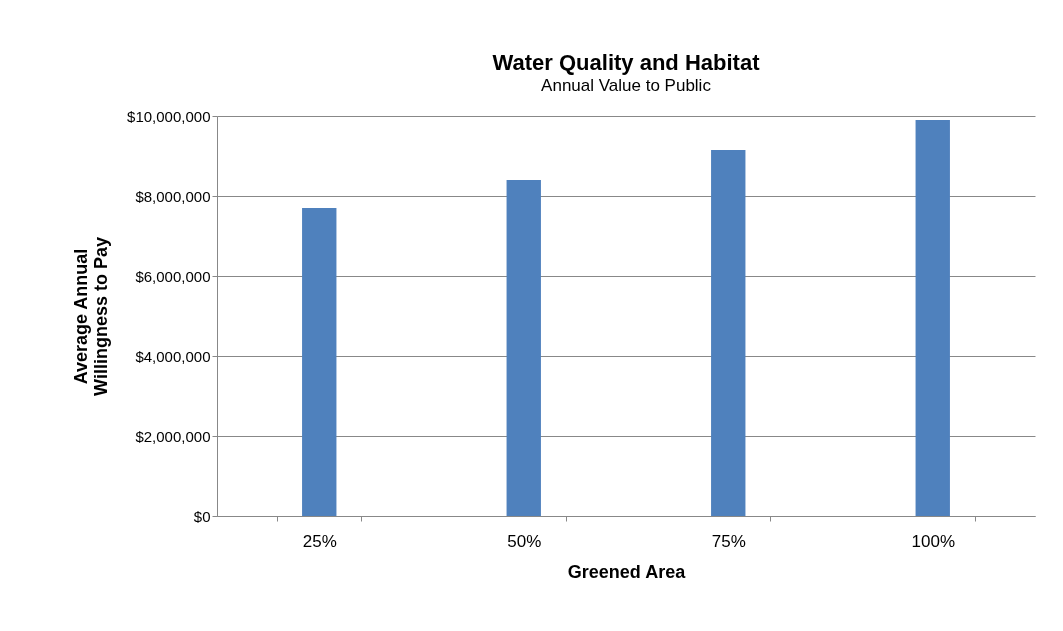 The image size is (1063, 631). Describe the element at coordinates (173, 356) in the screenshot. I see `y-tick-label: $4,000,000` at that location.